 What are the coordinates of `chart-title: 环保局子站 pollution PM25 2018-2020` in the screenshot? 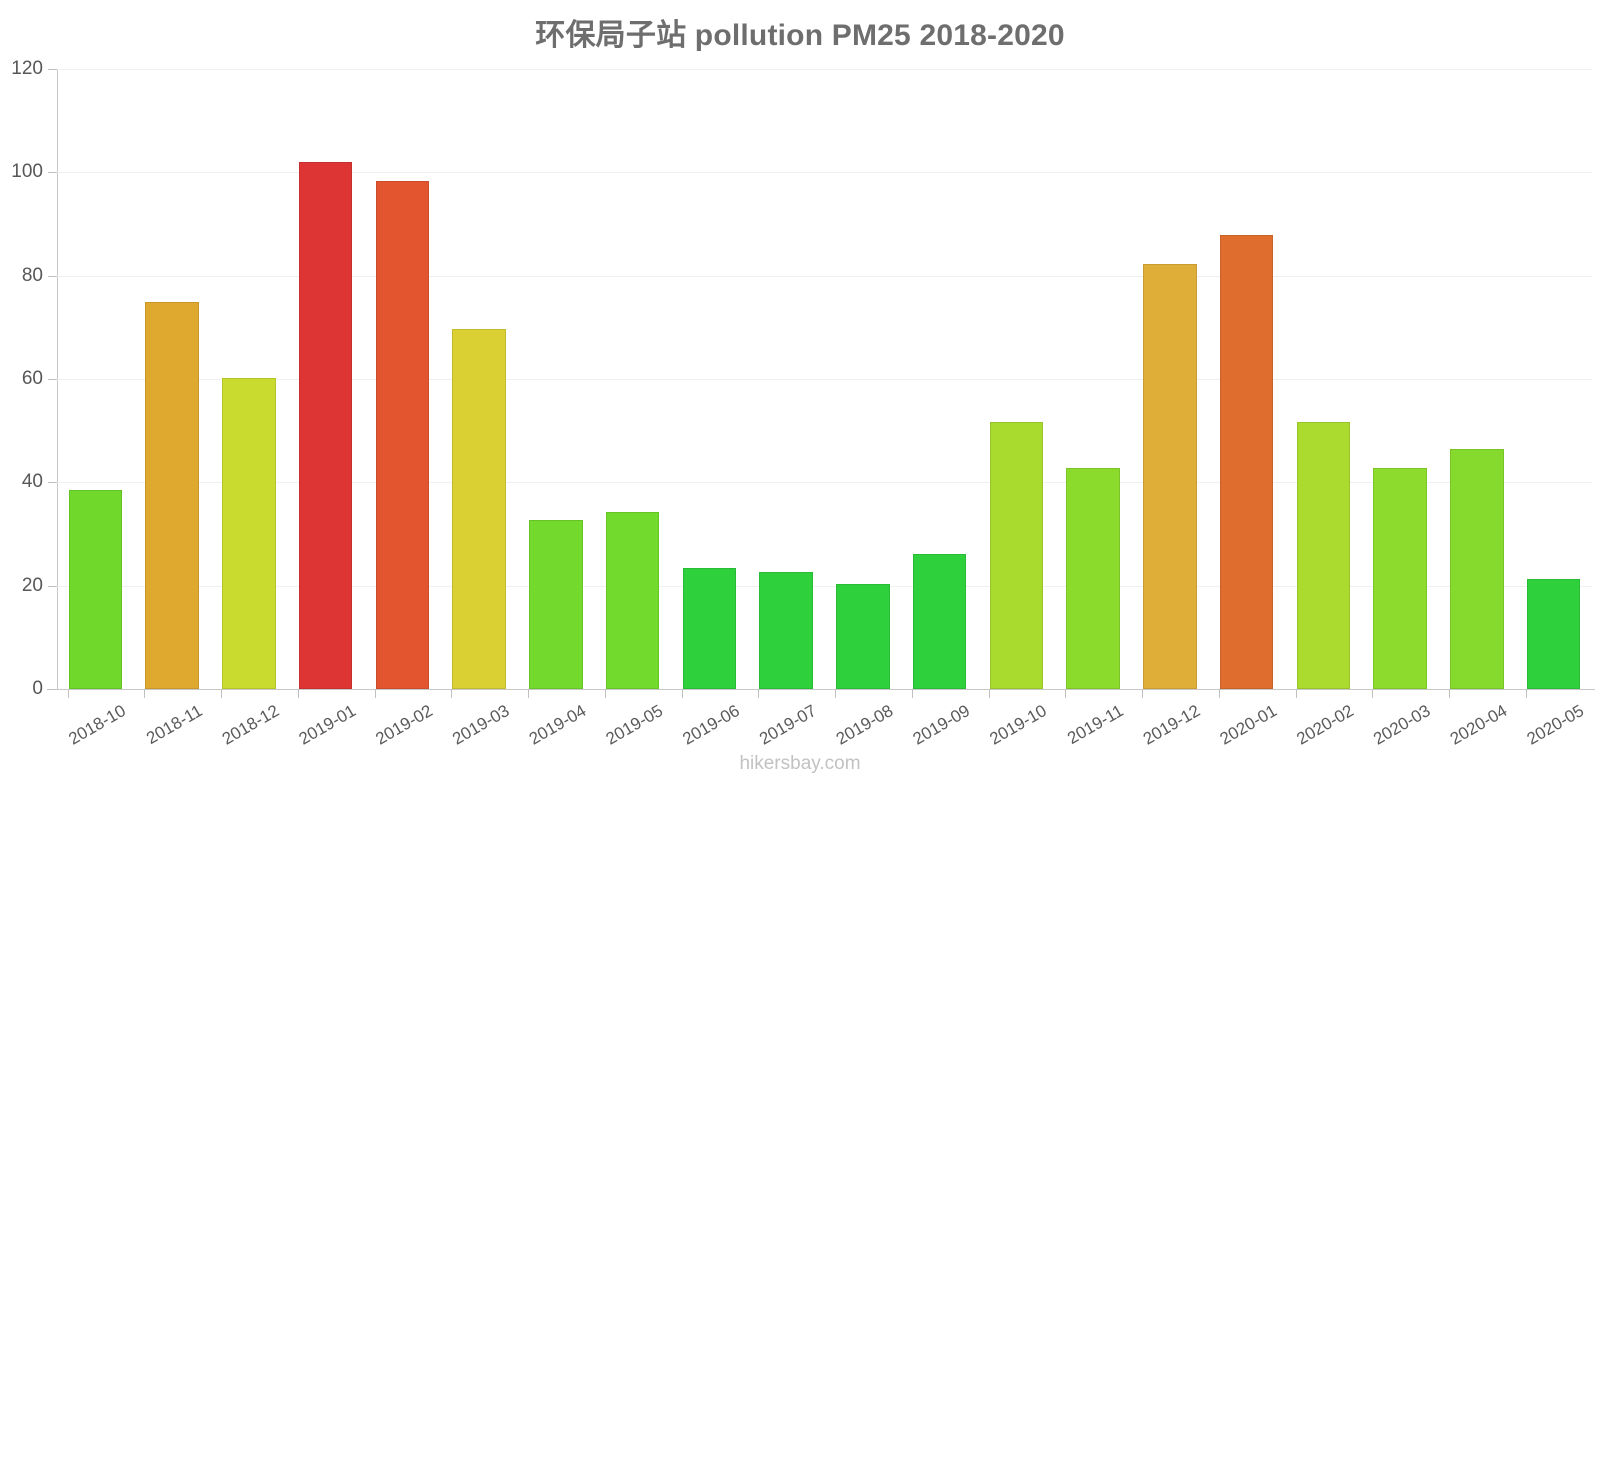 It's located at (800, 35).